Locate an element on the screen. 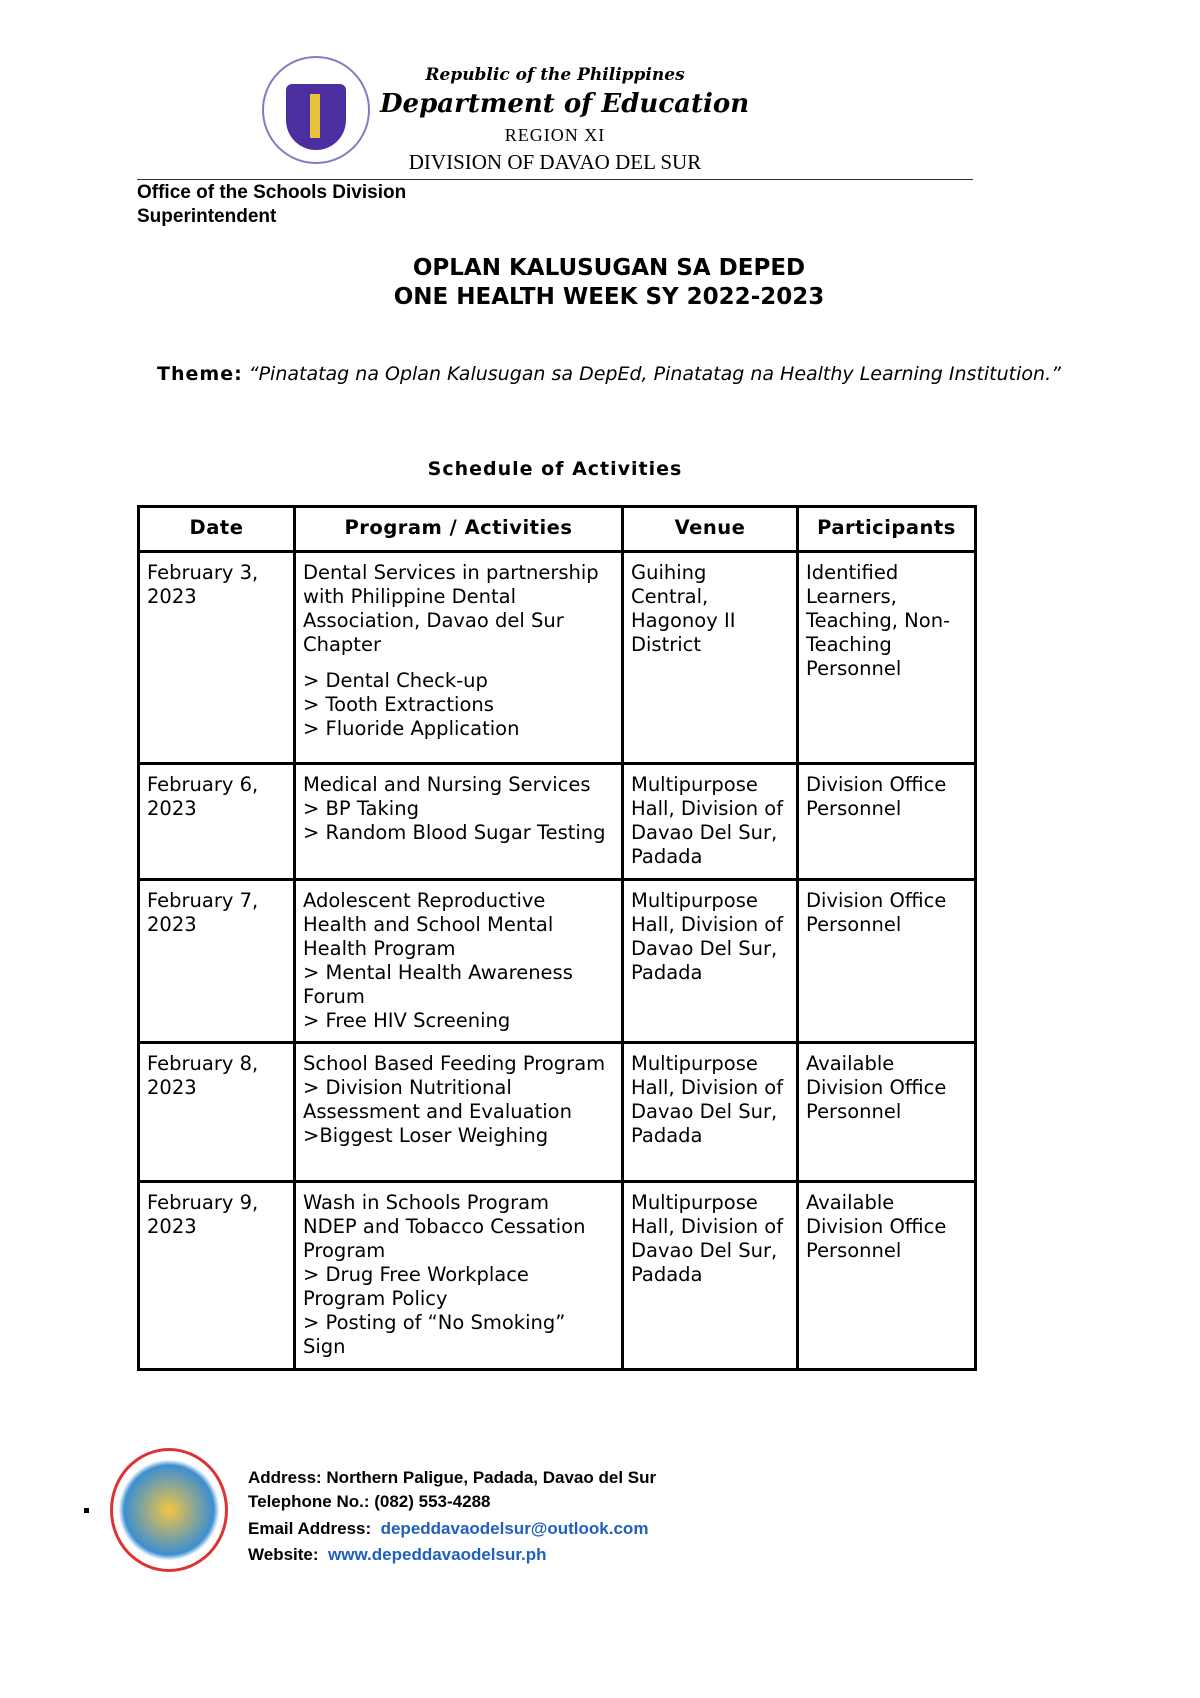  document-title: OPLAN KALUSUGAN SA DEPED is located at coordinates (609, 268).